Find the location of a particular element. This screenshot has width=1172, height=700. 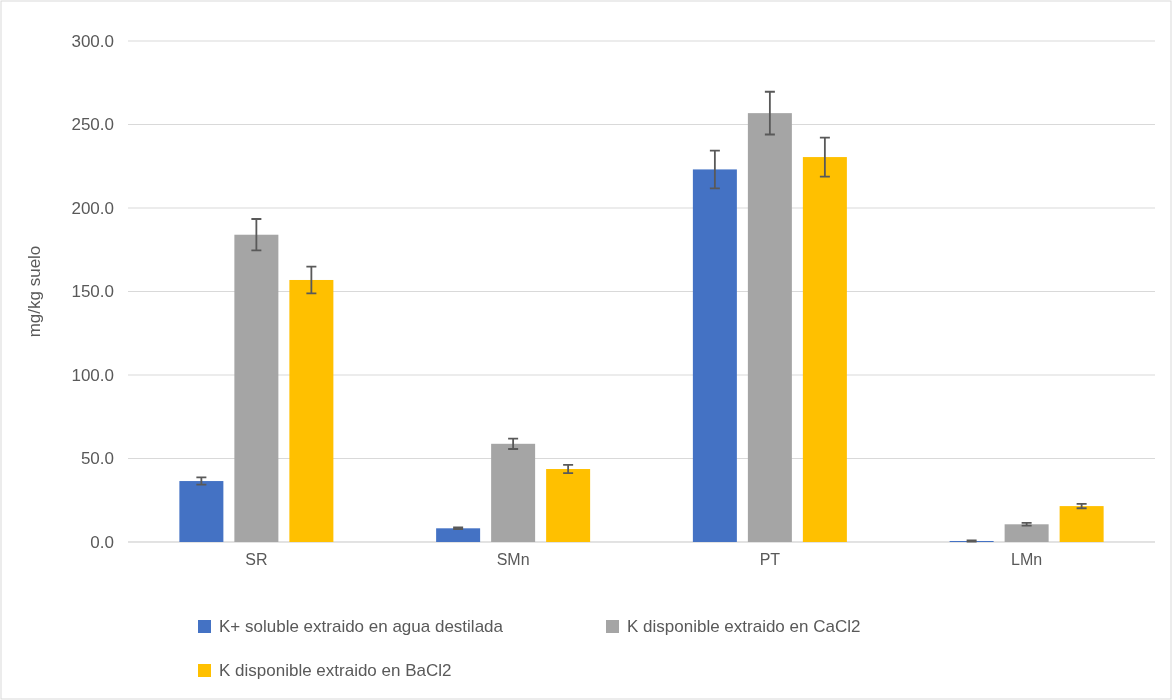

x-tick-label: SMn is located at coordinates (513, 560).